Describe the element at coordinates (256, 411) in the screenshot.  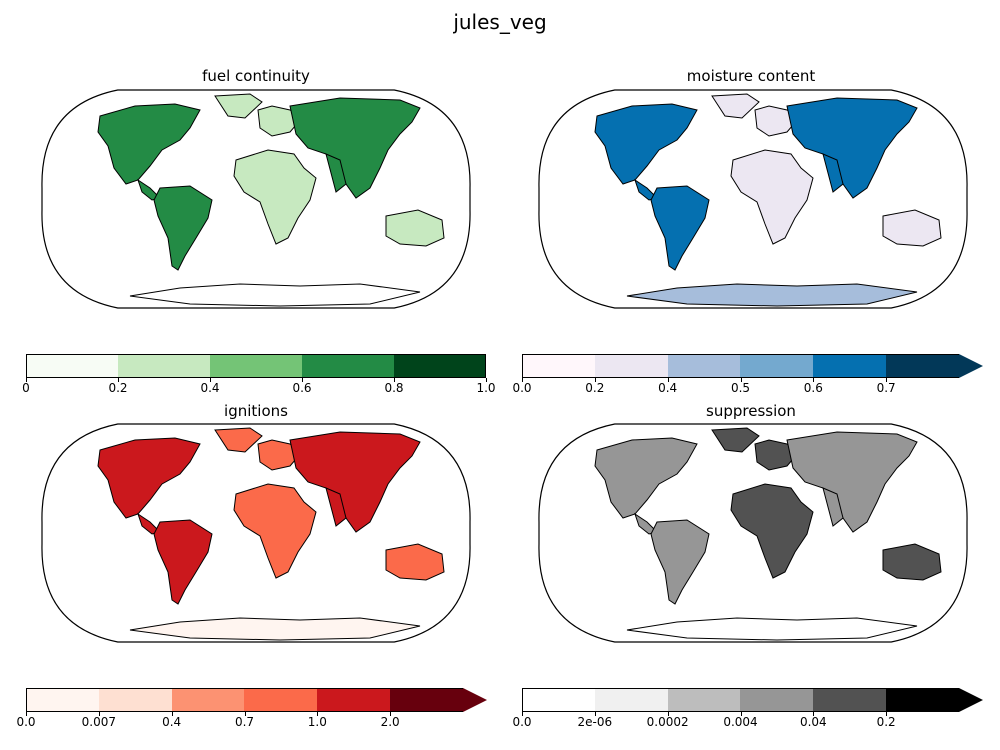
I see `panel-title-ignitions: ignitions` at that location.